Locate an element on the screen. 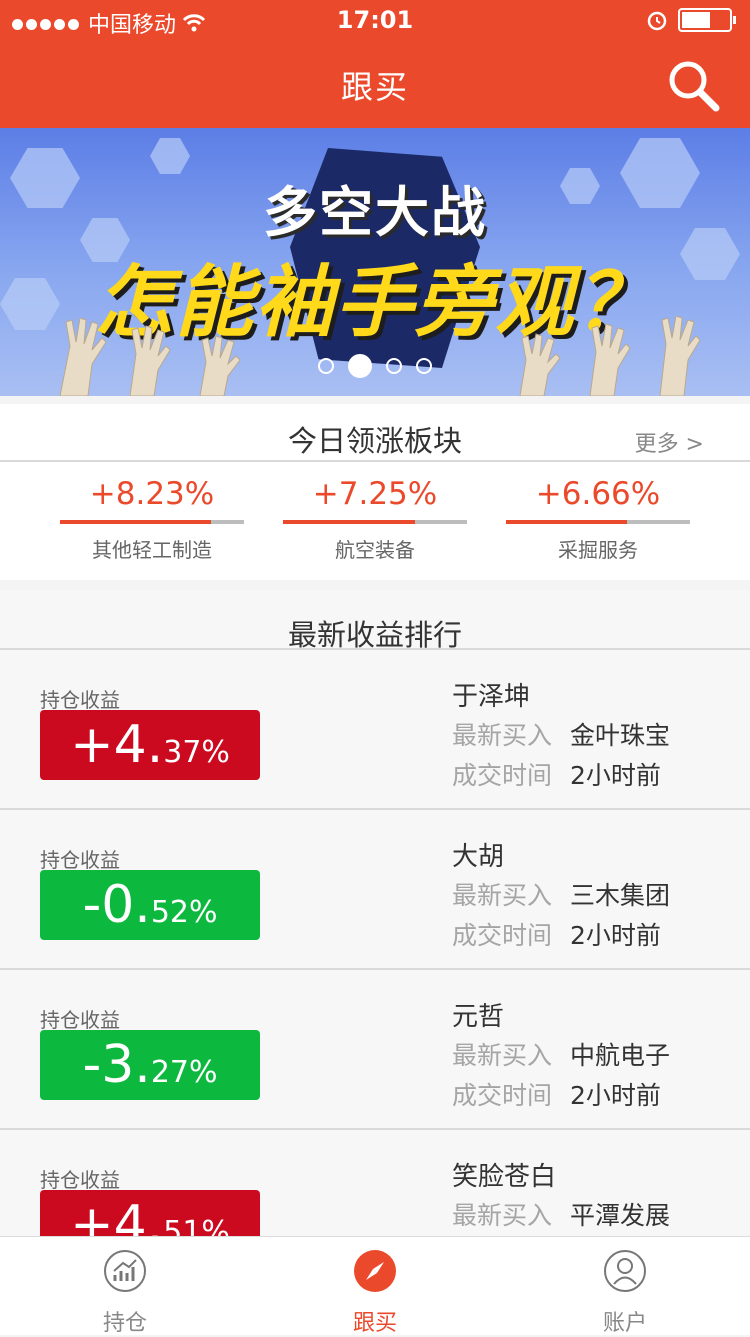  ranking-title: 最新收益排行 is located at coordinates (374, 635).